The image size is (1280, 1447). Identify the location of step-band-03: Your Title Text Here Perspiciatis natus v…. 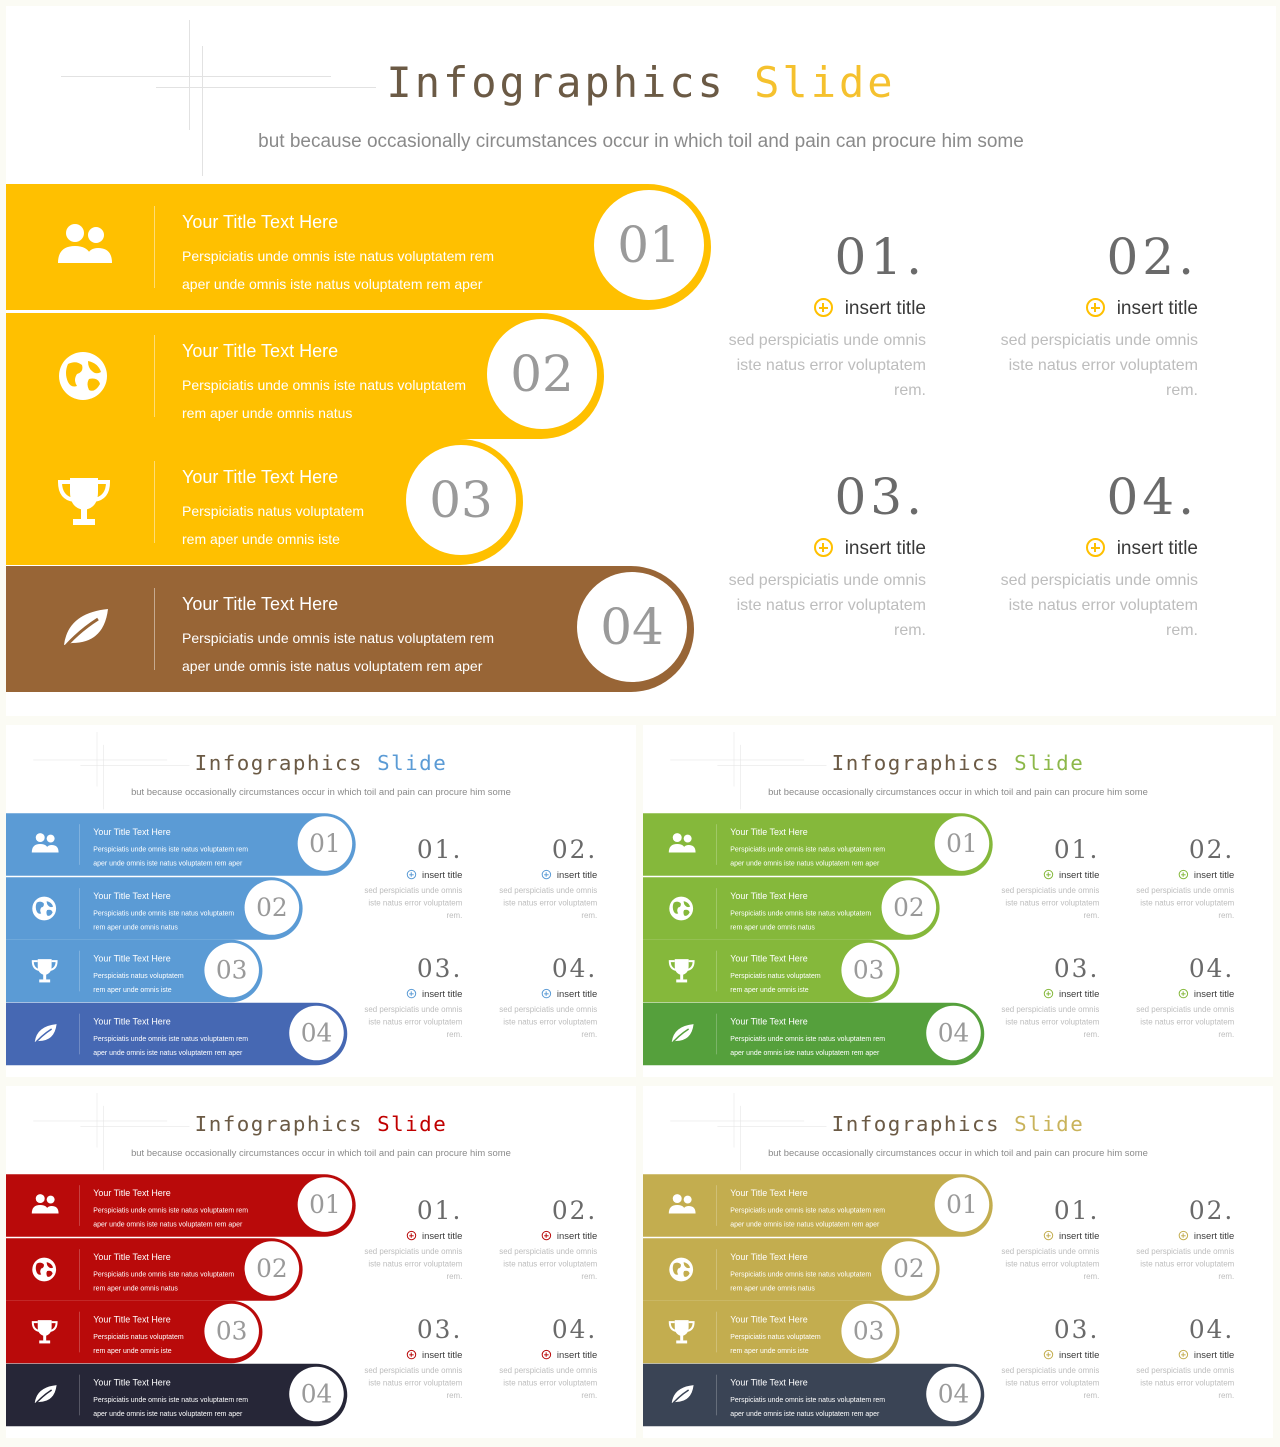
(134, 1332).